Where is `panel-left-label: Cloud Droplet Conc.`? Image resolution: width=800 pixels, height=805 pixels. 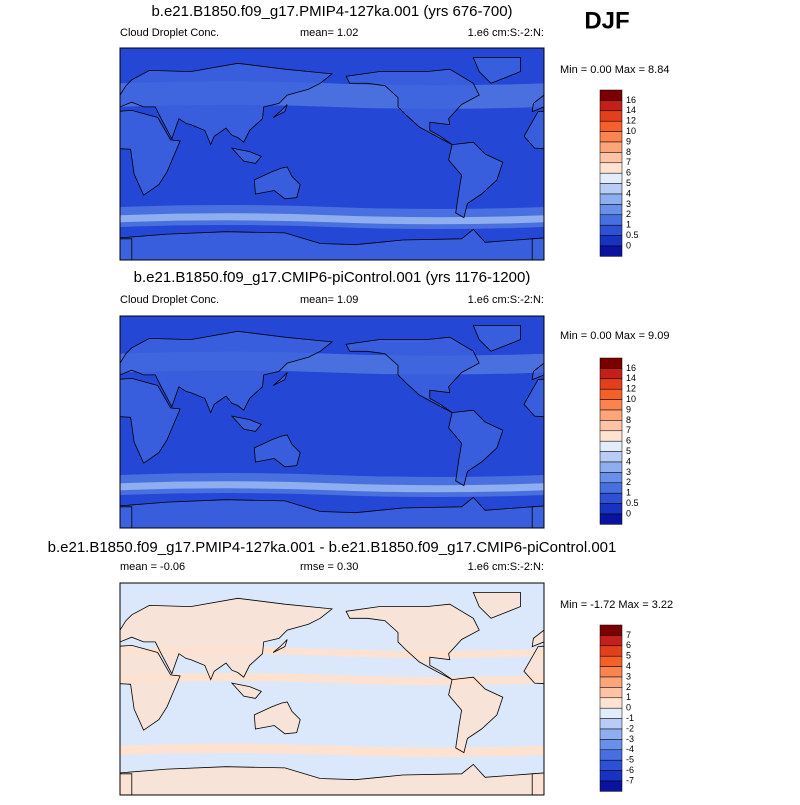
panel-left-label: Cloud Droplet Conc. is located at coordinates (169, 300).